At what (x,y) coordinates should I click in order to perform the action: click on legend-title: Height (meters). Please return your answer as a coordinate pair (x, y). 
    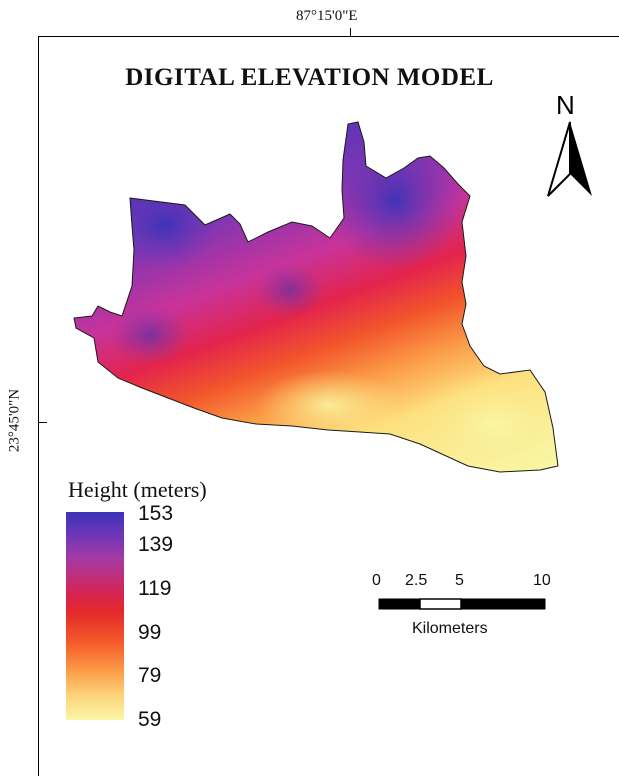
    Looking at the image, I should click on (137, 489).